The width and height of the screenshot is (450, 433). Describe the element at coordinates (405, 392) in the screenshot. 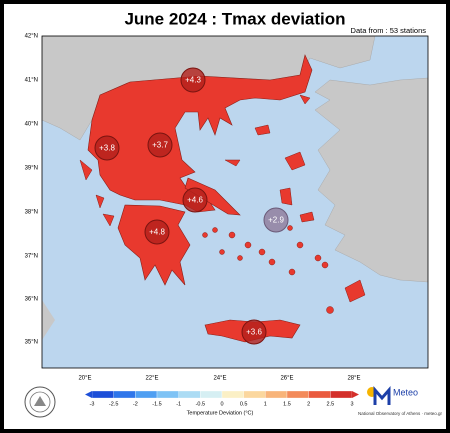

I see `brand: Meteo` at that location.